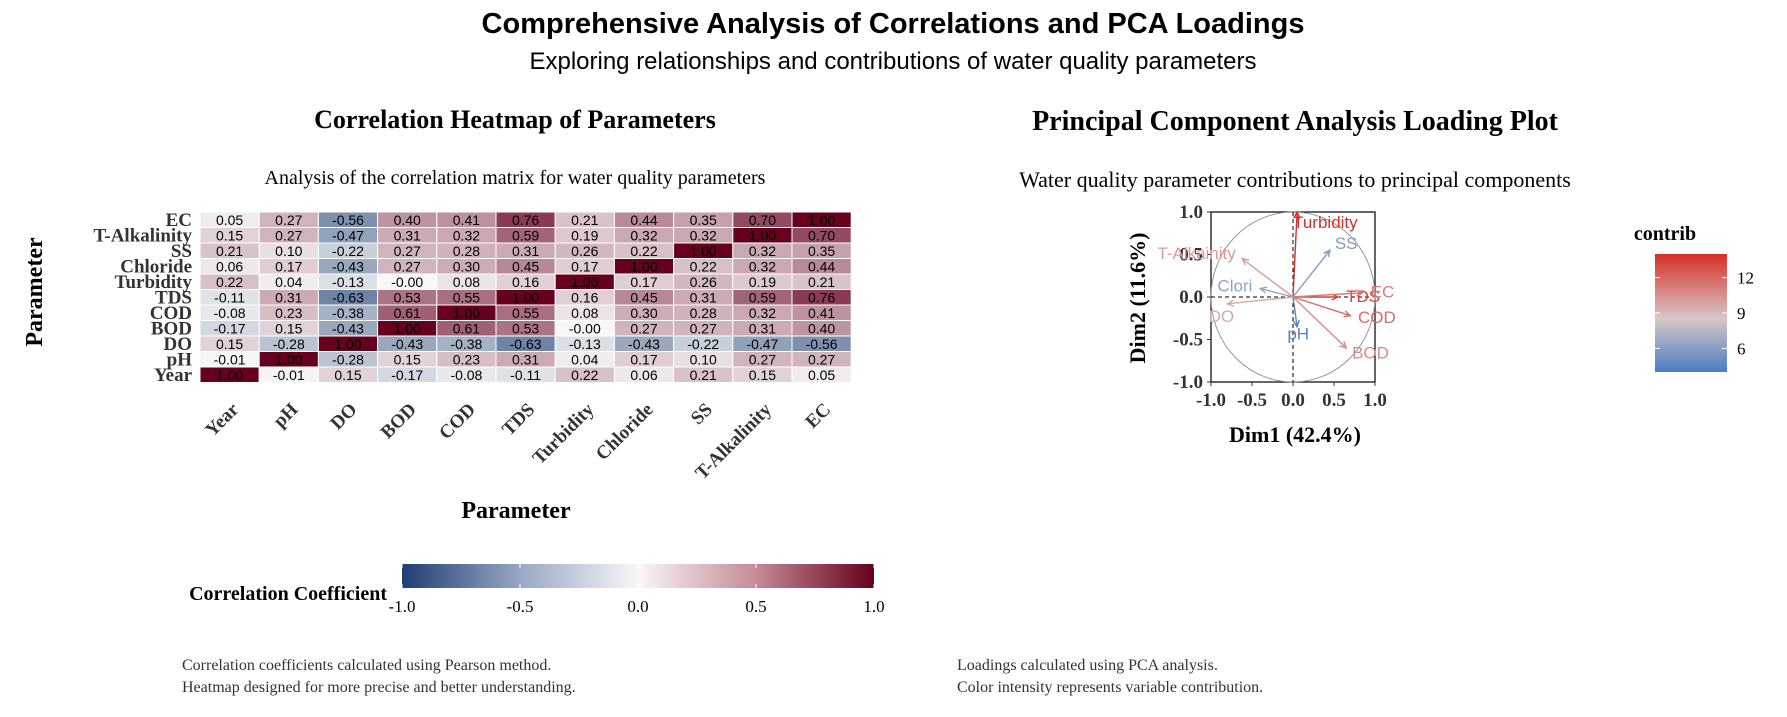  What do you see at coordinates (819, 416) in the screenshot?
I see `heatmap-x-tick-label: EC` at bounding box center [819, 416].